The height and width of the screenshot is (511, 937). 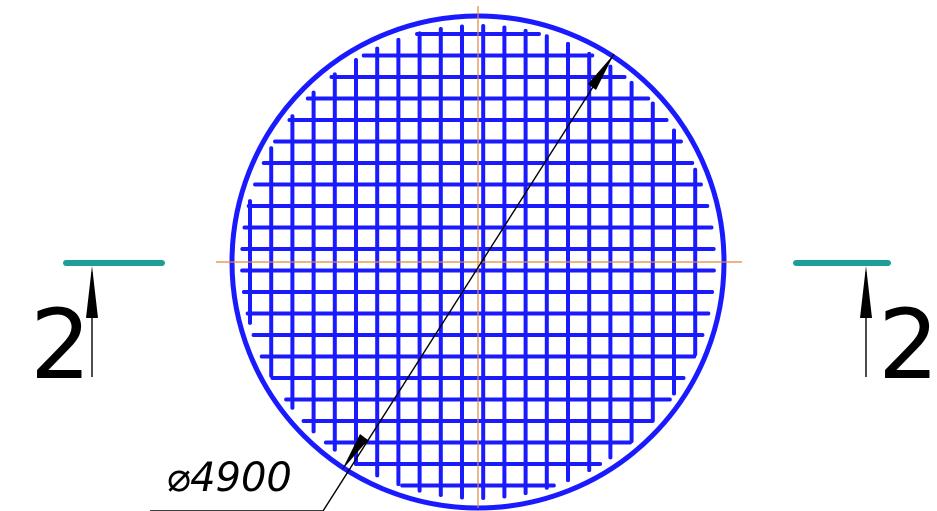 I want to click on section-arrow-right-head, so click(x=866, y=292).